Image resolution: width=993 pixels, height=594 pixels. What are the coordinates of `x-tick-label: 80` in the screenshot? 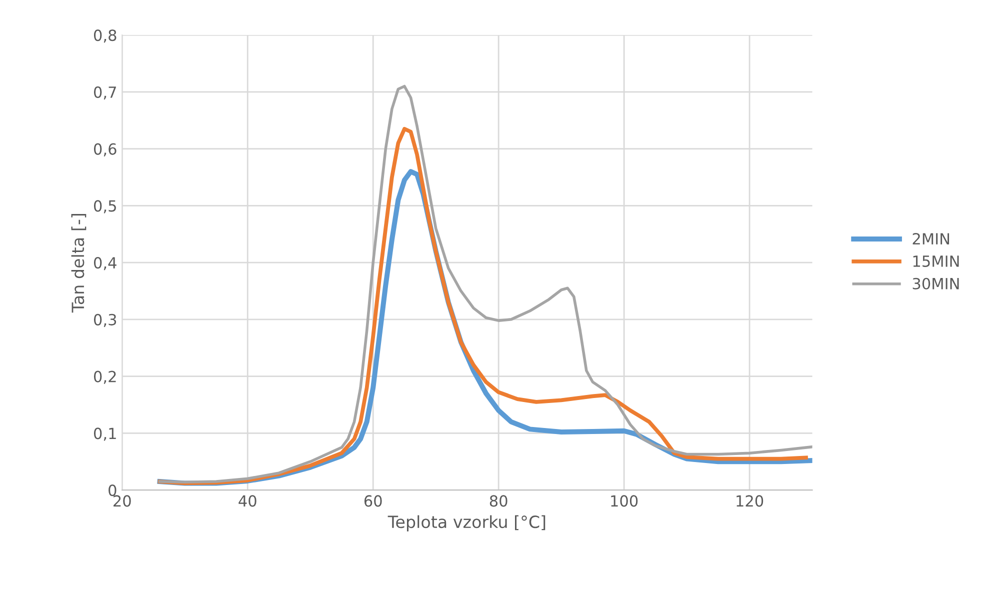 It's located at (499, 501).